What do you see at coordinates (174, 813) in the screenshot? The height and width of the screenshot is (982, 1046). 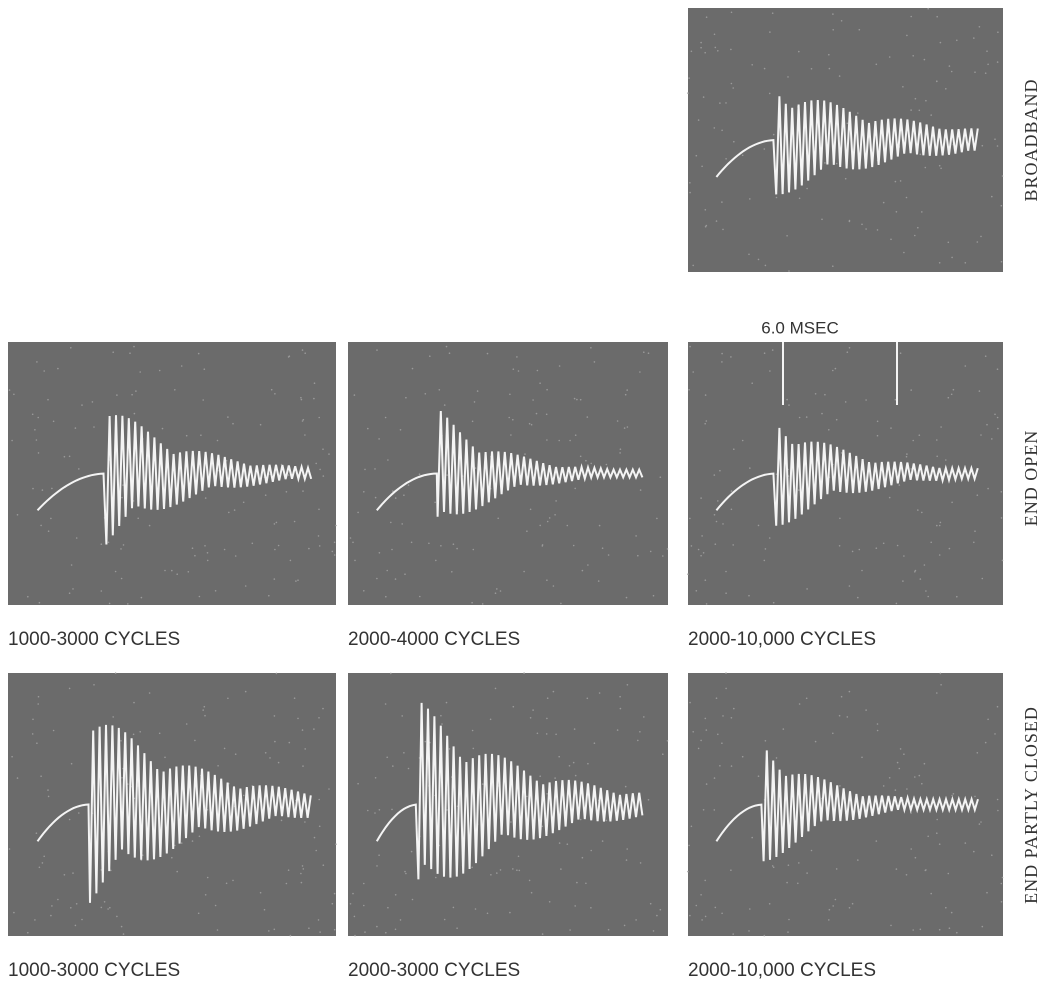 I see `trace` at bounding box center [174, 813].